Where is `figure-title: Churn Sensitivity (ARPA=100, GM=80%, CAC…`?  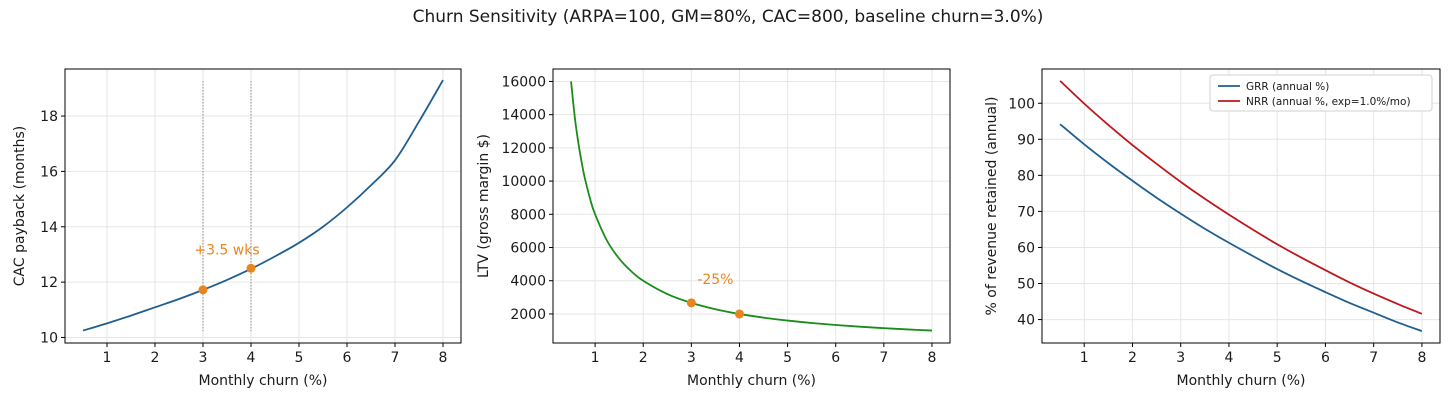 figure-title: Churn Sensitivity (ARPA=100, GM=80%, CAC… is located at coordinates (728, 17).